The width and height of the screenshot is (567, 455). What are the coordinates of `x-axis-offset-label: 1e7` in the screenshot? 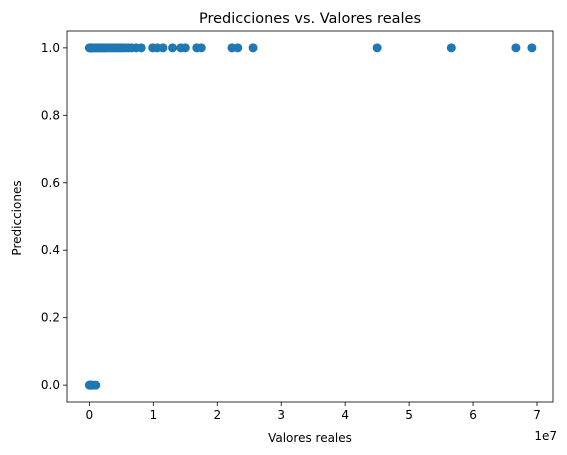 It's located at (545, 436).